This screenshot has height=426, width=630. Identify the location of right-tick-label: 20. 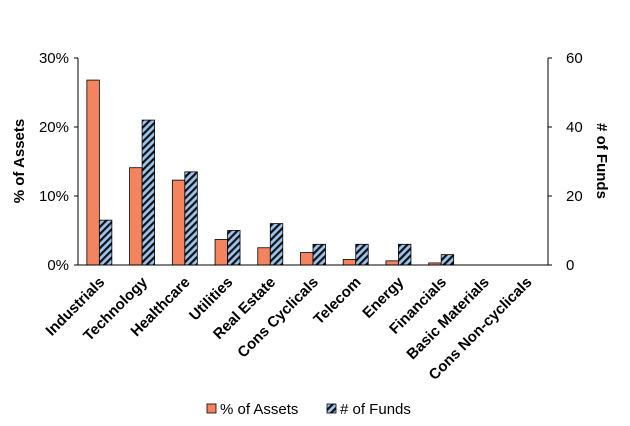
(574, 196).